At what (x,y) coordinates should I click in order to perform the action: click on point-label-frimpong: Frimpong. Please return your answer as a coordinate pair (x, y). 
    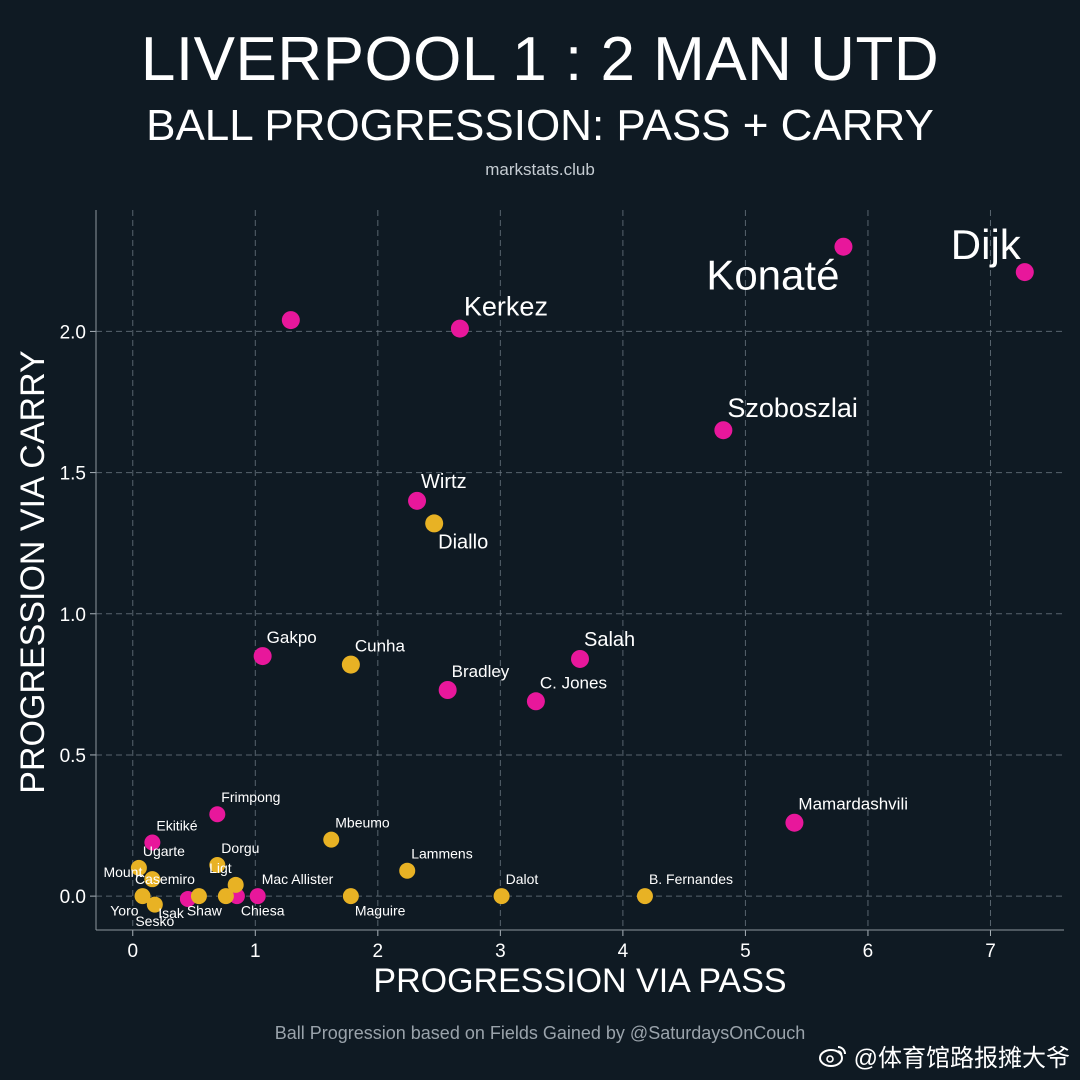
    Looking at the image, I should click on (250, 797).